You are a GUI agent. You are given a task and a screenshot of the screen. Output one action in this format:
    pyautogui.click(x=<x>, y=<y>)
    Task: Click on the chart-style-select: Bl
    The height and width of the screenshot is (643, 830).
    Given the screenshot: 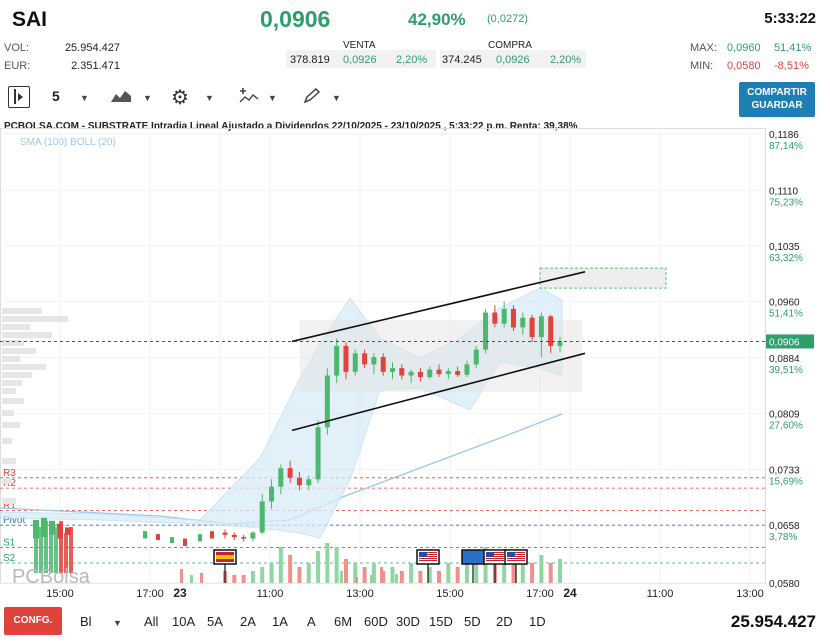 What is the action you would take?
    pyautogui.click(x=86, y=621)
    